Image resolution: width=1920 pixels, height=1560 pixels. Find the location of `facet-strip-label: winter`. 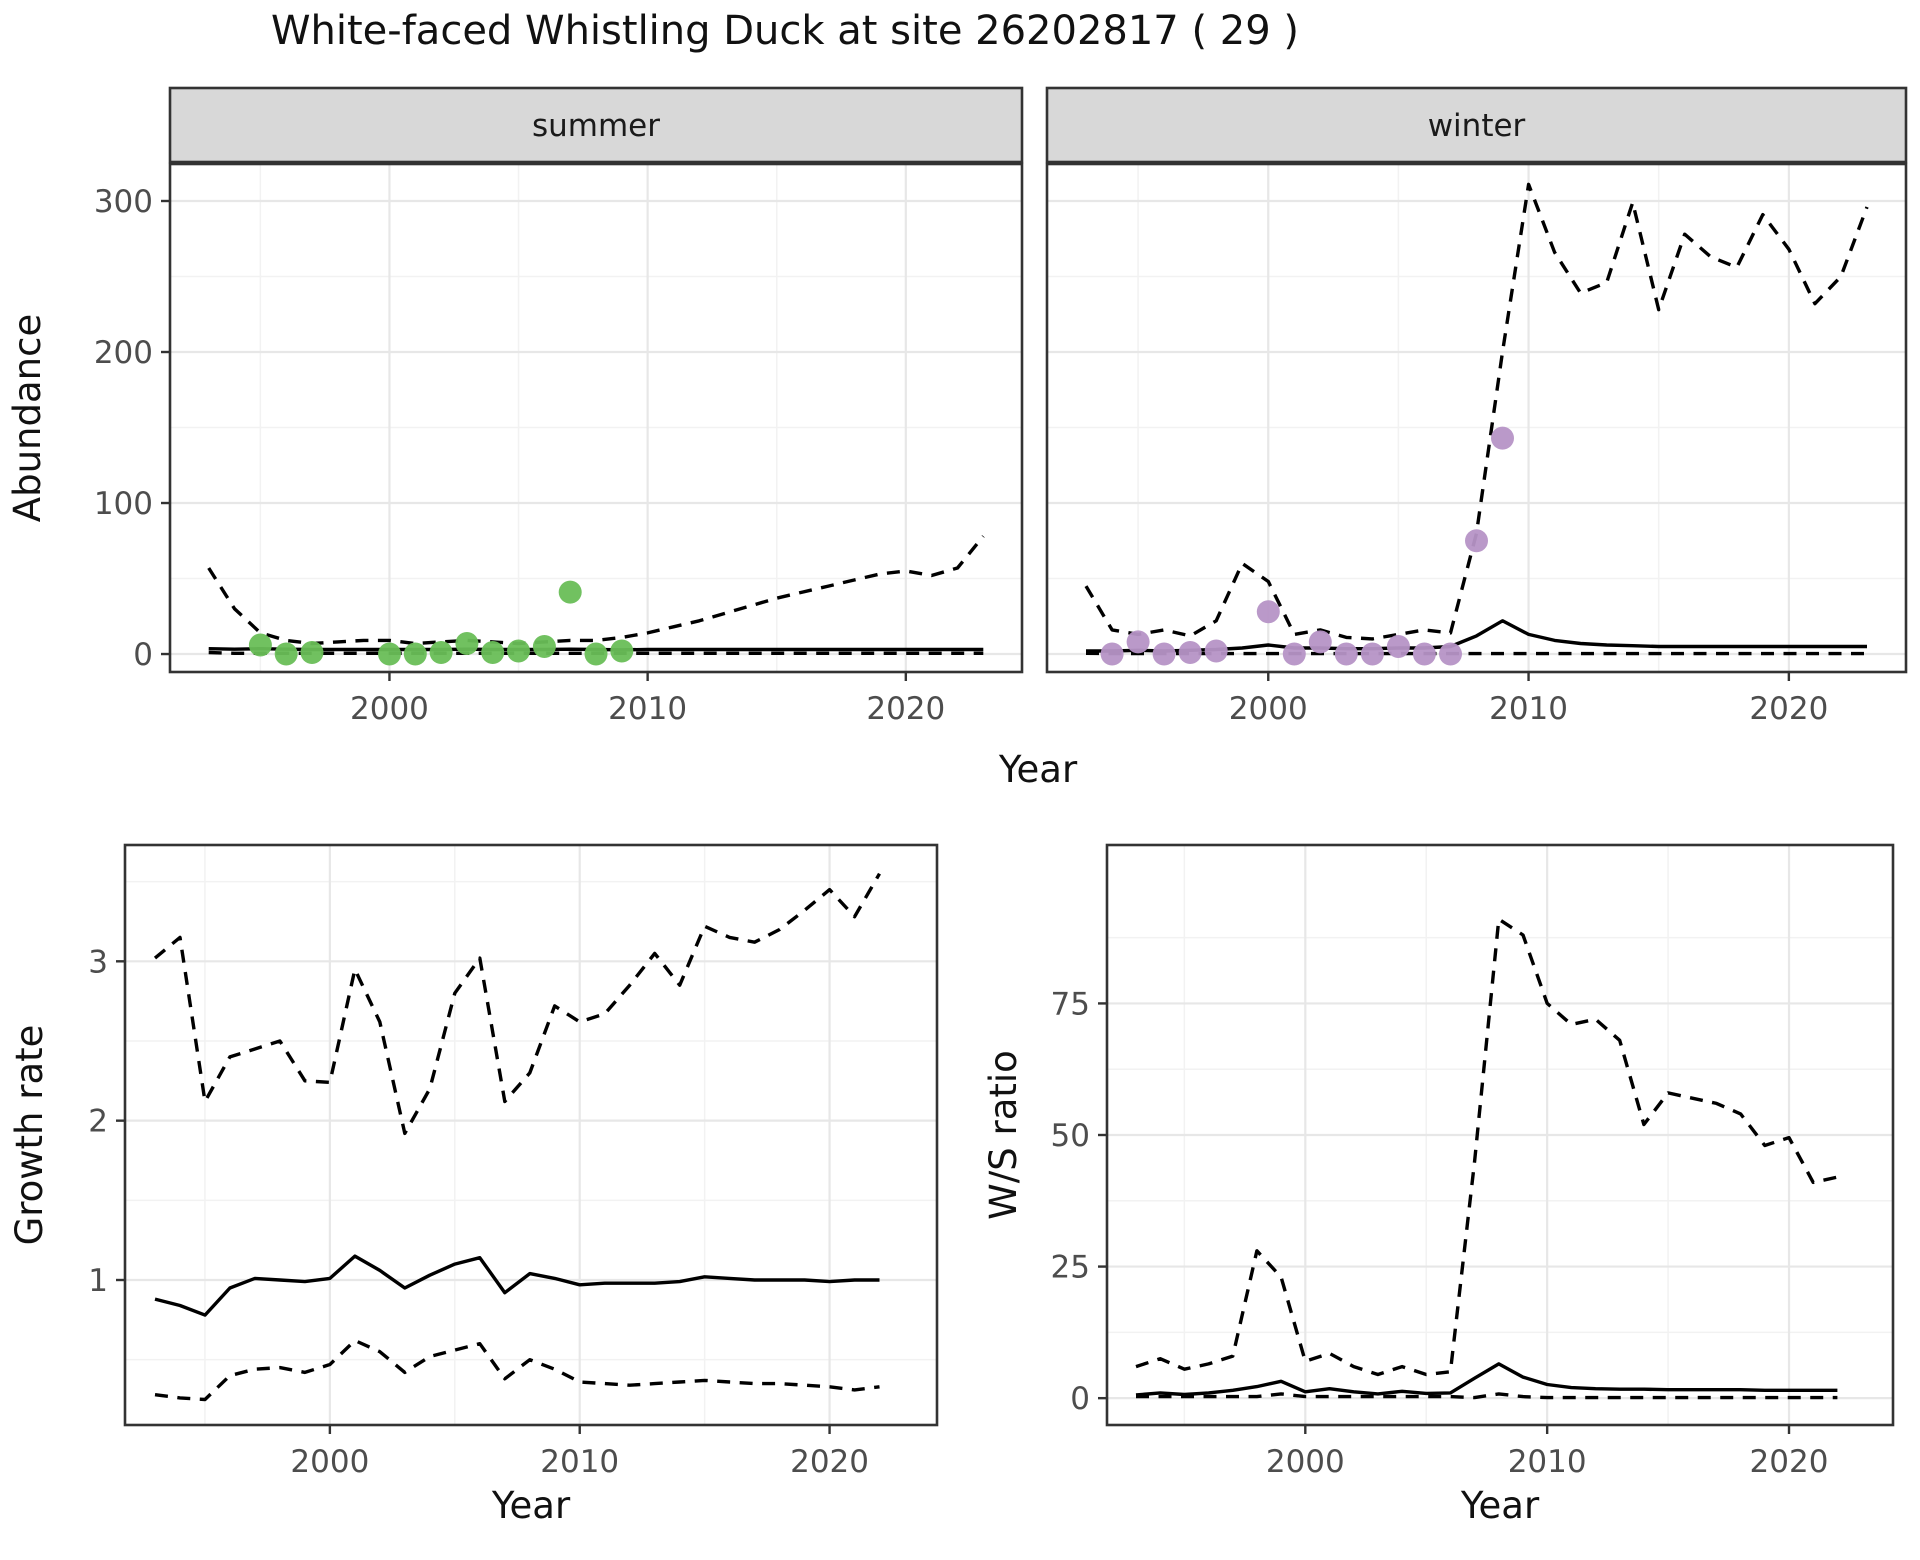

facet-strip-label: winter is located at coordinates (1477, 126).